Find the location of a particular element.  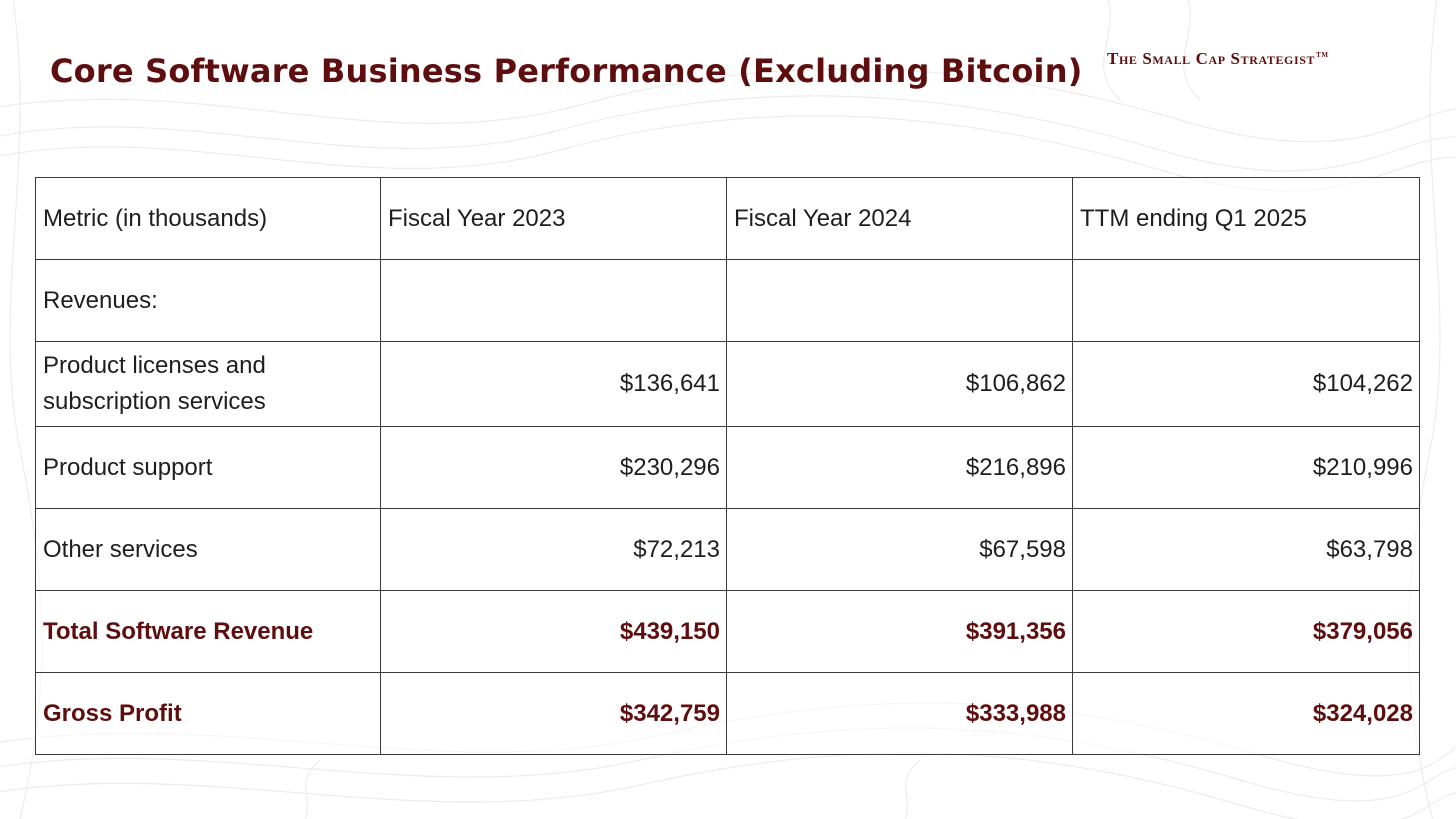

cell-fy2024: $67,598 is located at coordinates (899, 549).